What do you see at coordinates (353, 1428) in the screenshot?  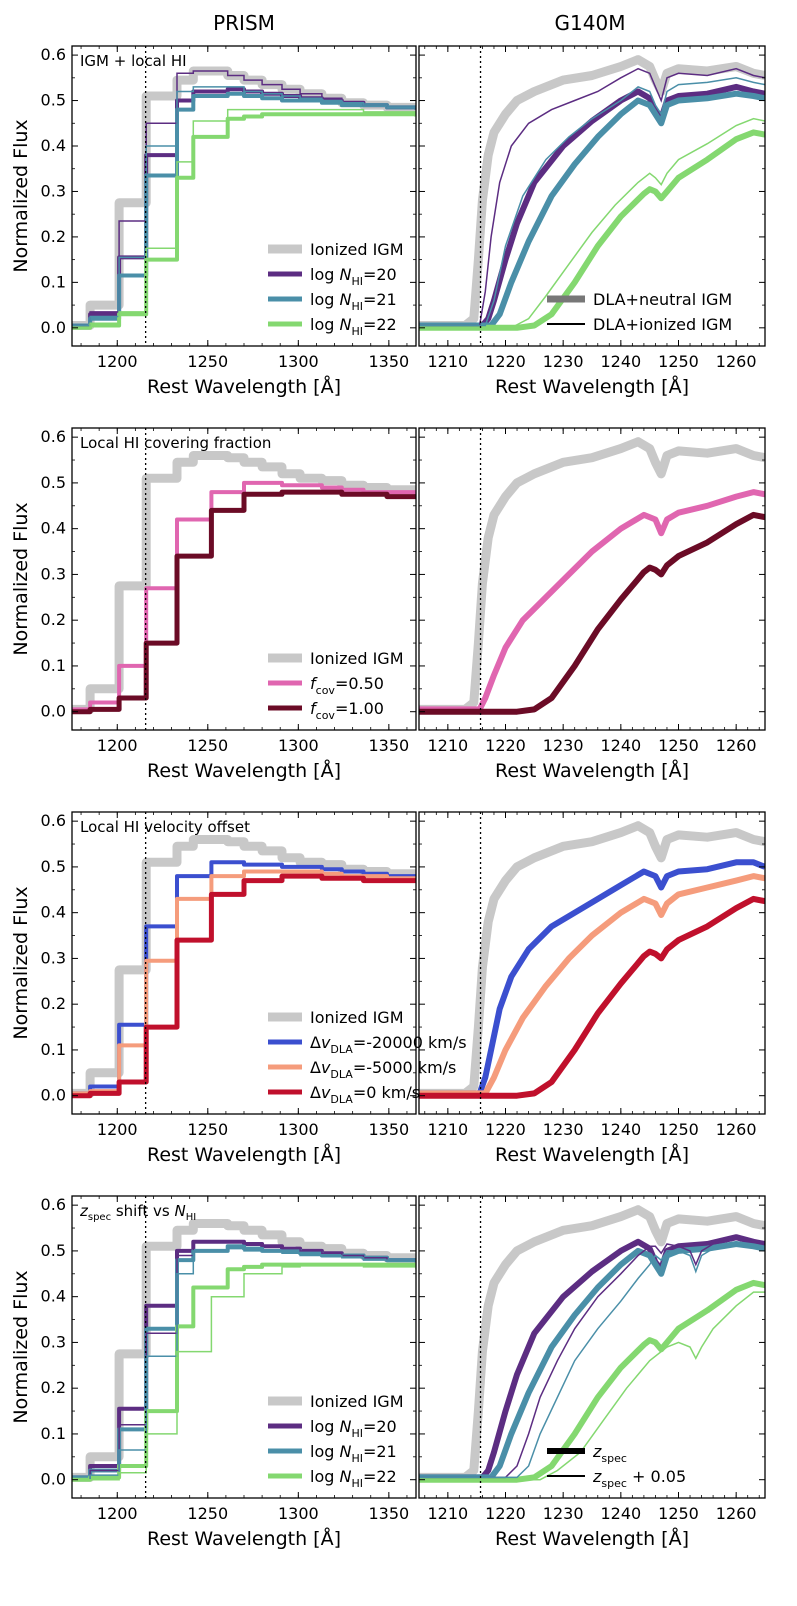 I see `legend-label: log NHI=20` at bounding box center [353, 1428].